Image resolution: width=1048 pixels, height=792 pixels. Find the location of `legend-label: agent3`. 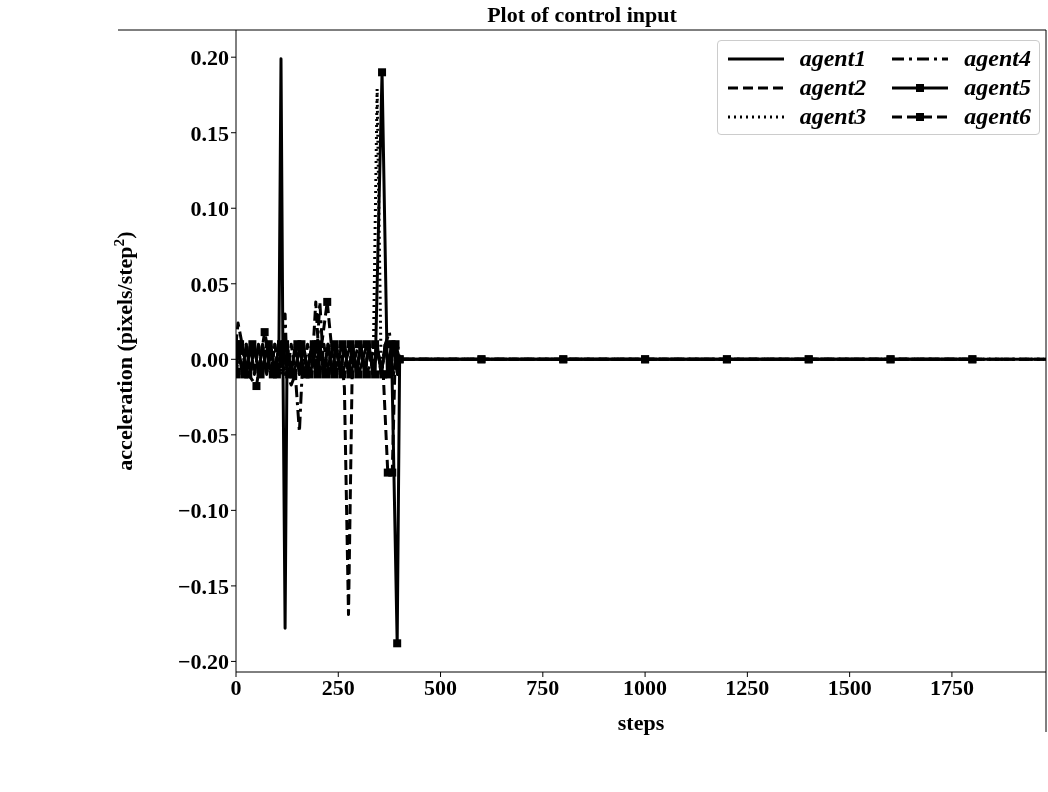

legend-label: agent3 is located at coordinates (833, 116).